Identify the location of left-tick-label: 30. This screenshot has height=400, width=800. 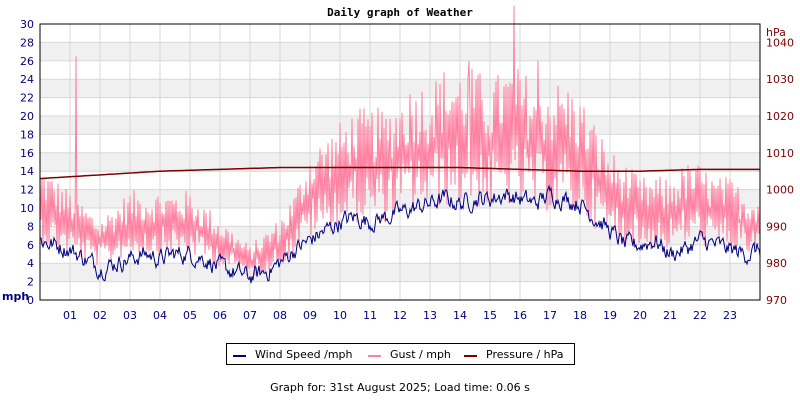
(27, 24).